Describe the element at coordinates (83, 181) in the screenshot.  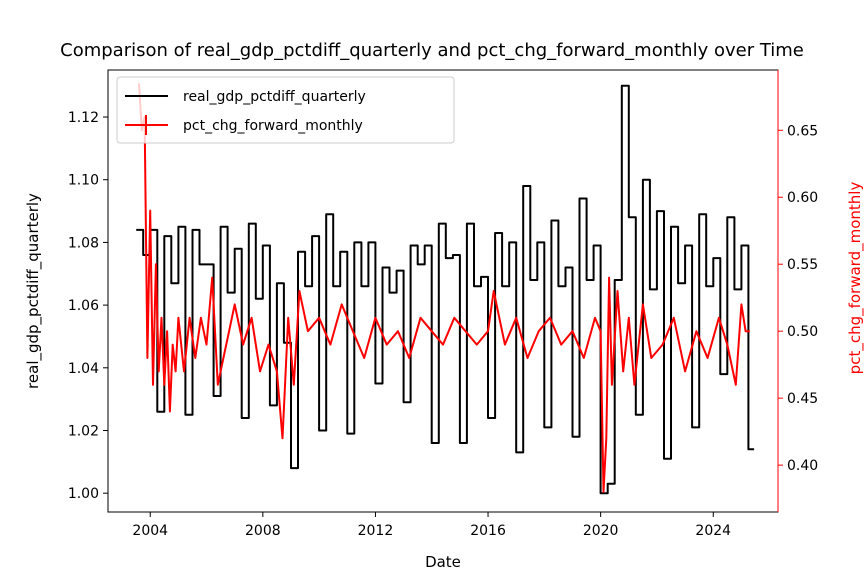
I see `y-left-tick-label: 1.10` at that location.